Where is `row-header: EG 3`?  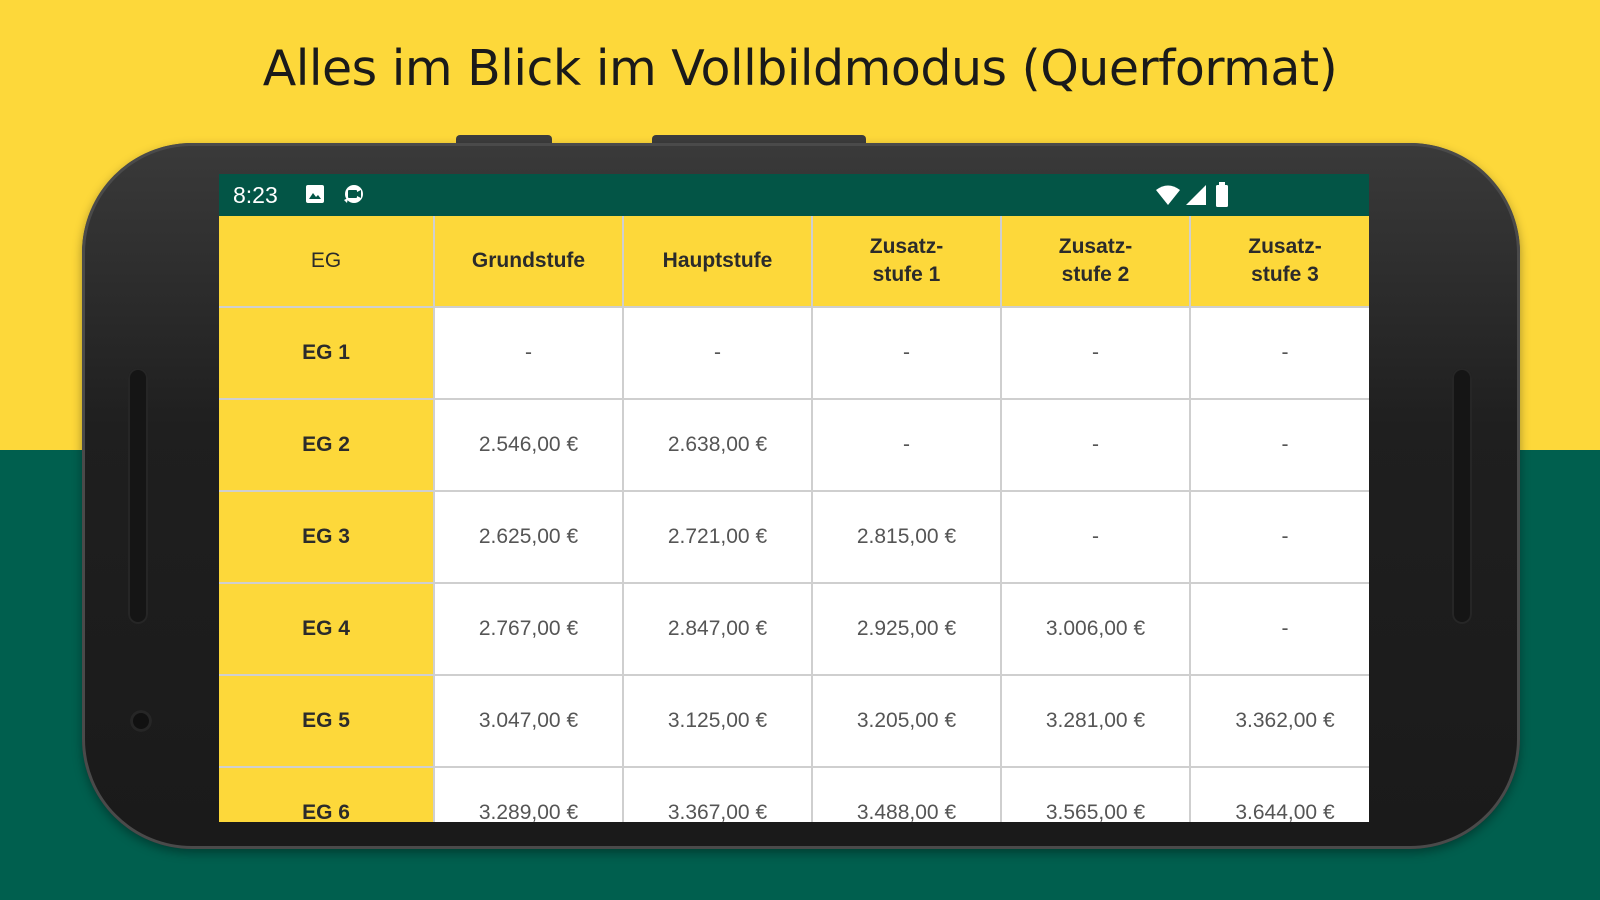
row-header: EG 3 is located at coordinates (326, 537).